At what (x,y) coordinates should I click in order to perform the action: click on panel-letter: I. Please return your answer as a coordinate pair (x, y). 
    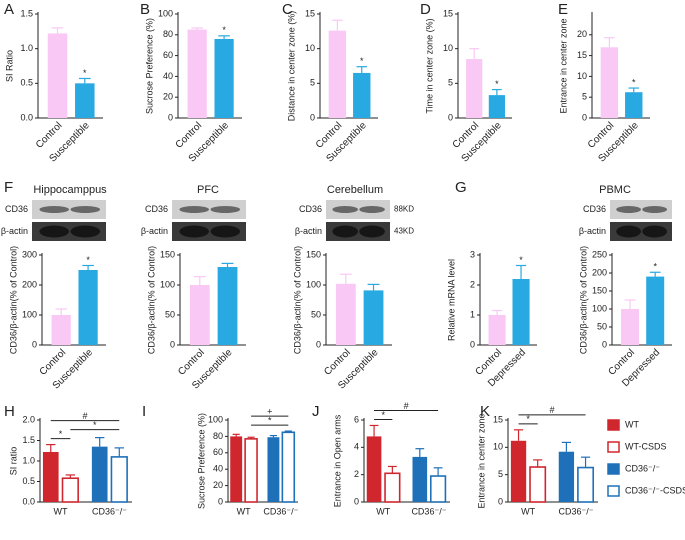
    Looking at the image, I should click on (144, 411).